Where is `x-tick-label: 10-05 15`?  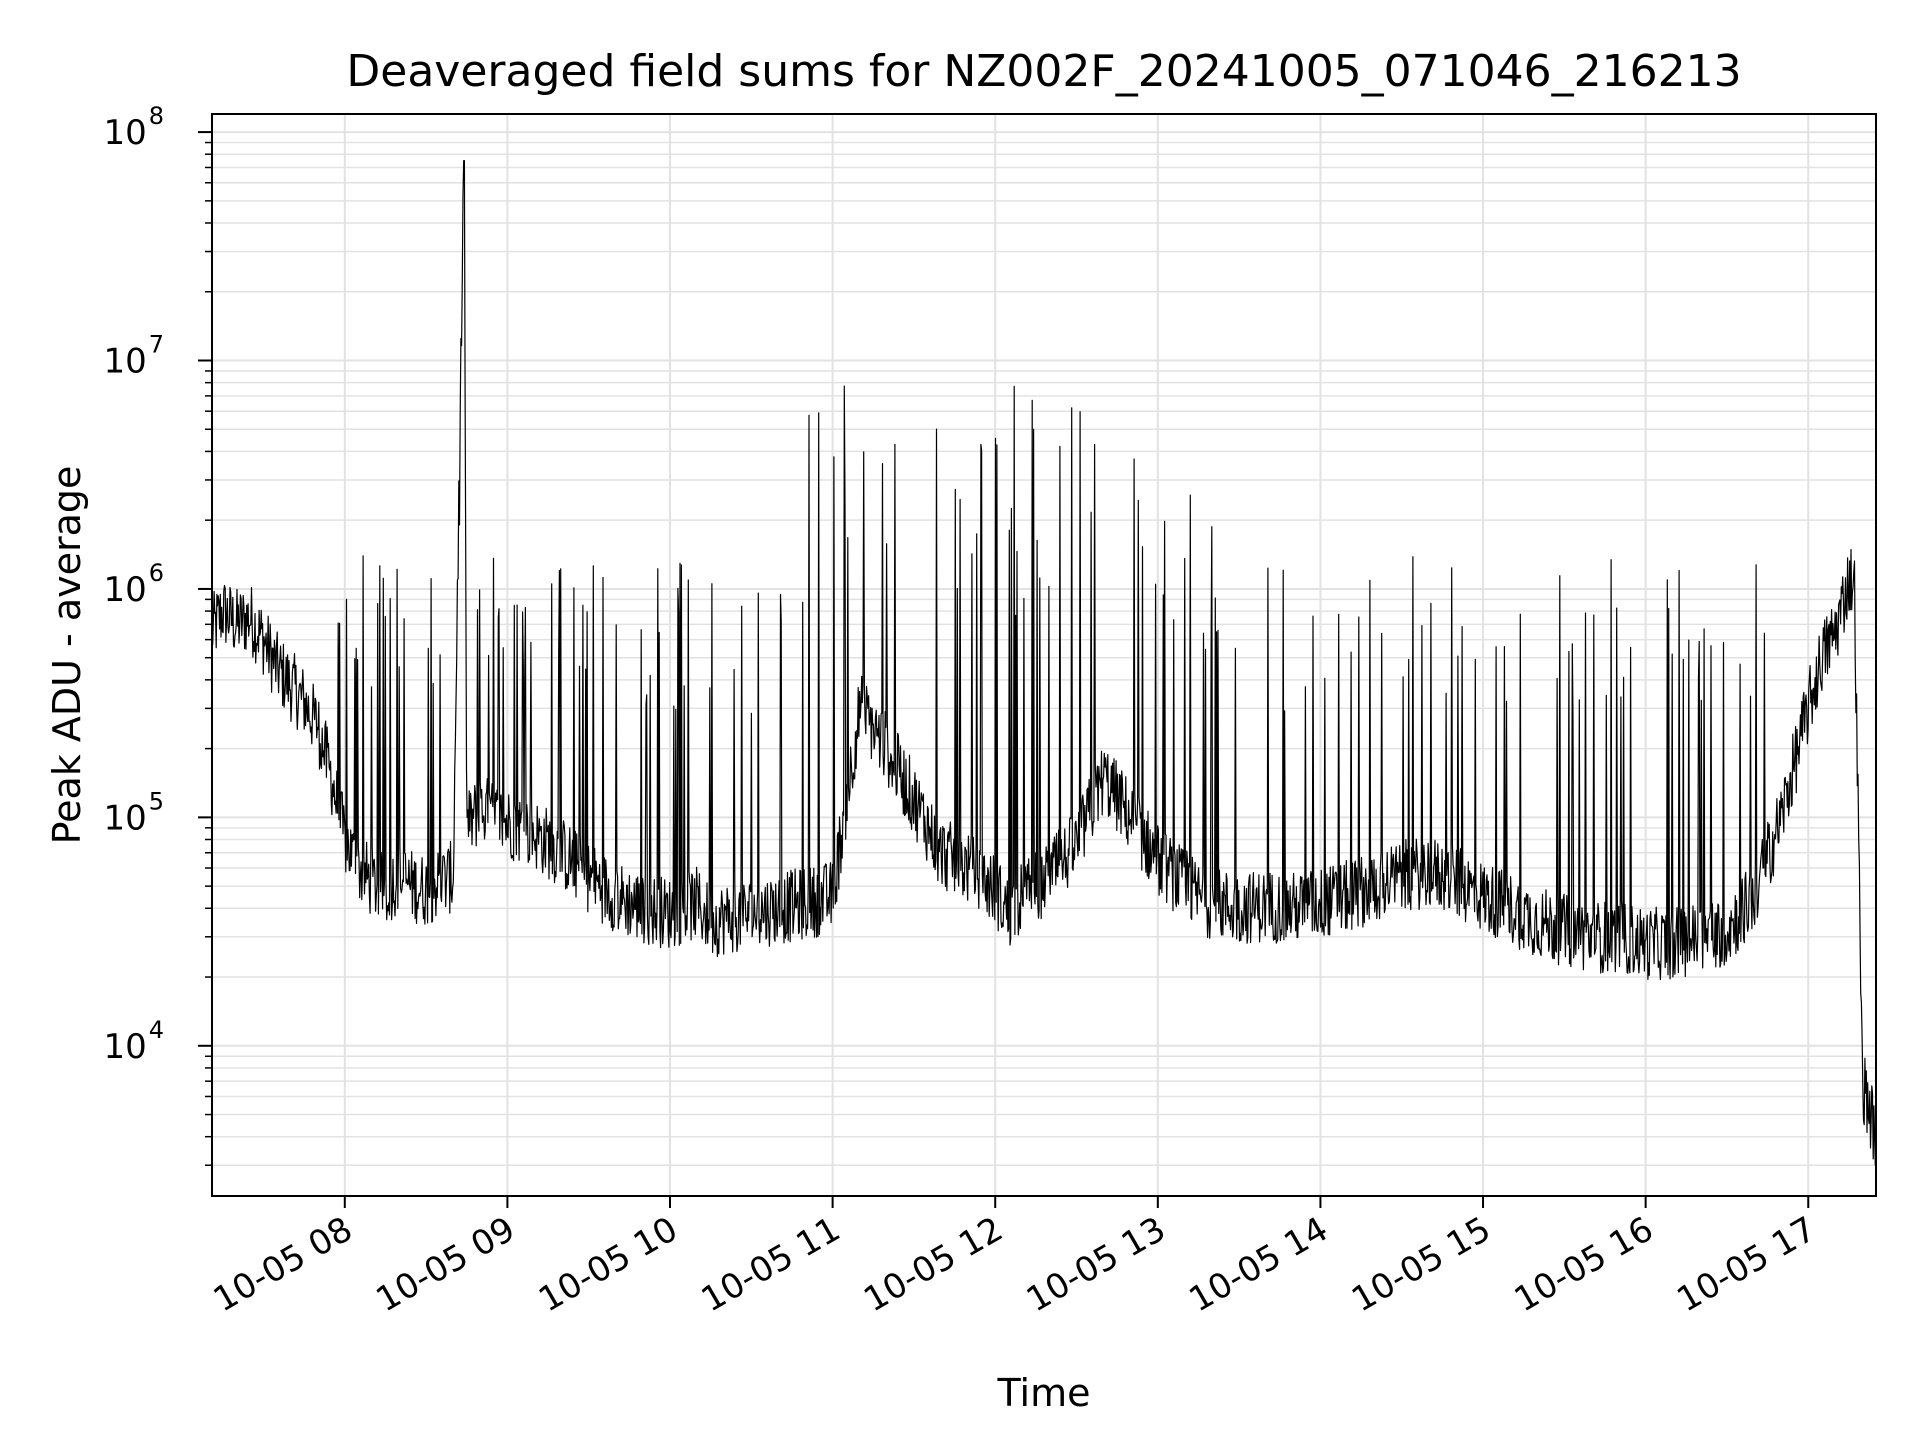
x-tick-label: 10-05 15 is located at coordinates (1421, 1264).